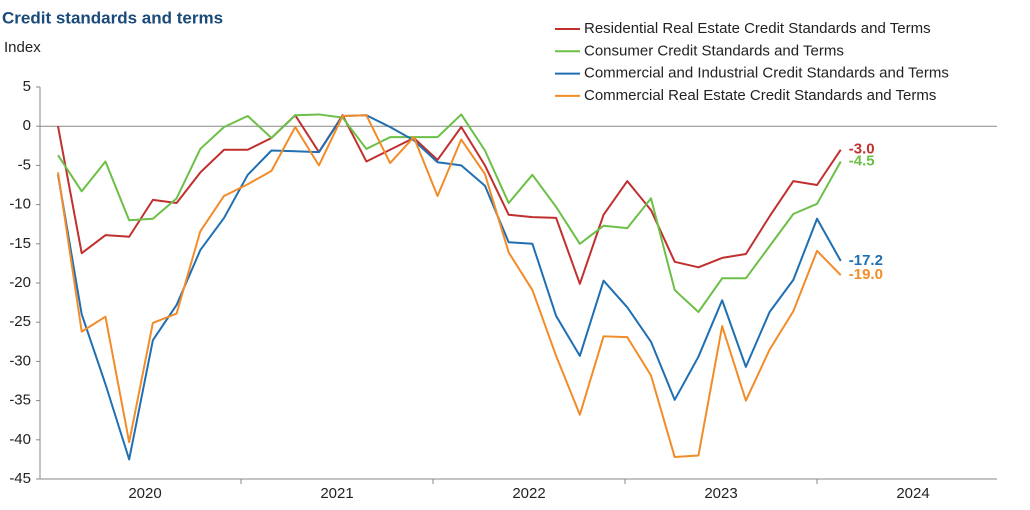 The image size is (1030, 510). Describe the element at coordinates (912, 493) in the screenshot. I see `x-tick-label: 2024` at that location.